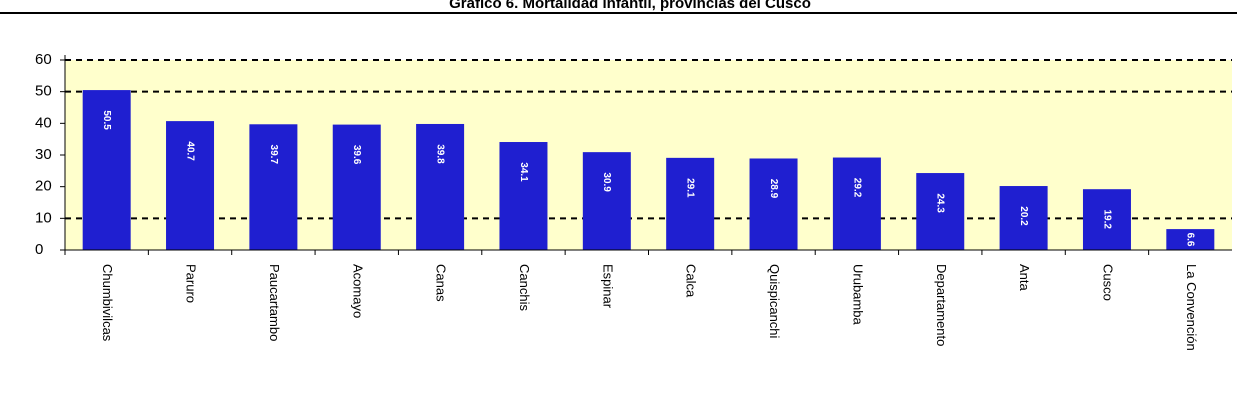 This screenshot has height=418, width=1237. Describe the element at coordinates (607, 286) in the screenshot. I see `x-tick-label: Espinar` at that location.